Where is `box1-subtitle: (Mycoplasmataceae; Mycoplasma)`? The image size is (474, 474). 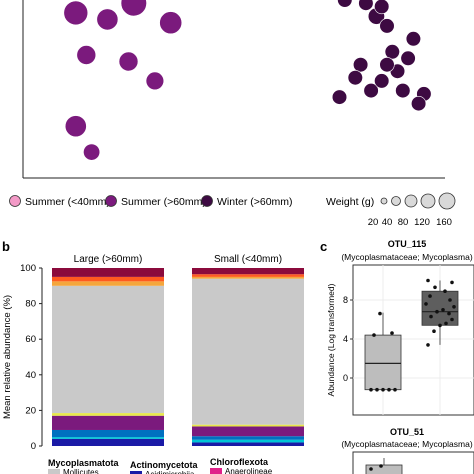
box1-subtitle: (Mycoplasmataceae; Mycoplasma) is located at coordinates (406, 257).